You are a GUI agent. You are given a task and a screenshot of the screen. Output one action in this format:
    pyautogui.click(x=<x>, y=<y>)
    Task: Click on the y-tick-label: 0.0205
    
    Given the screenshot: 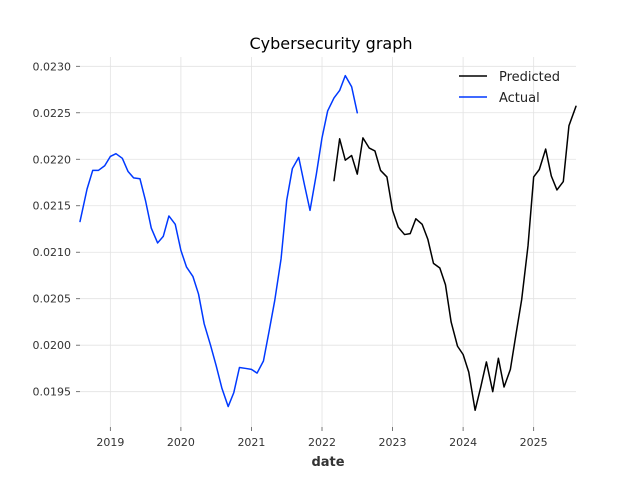 What is the action you would take?
    pyautogui.click(x=52, y=299)
    